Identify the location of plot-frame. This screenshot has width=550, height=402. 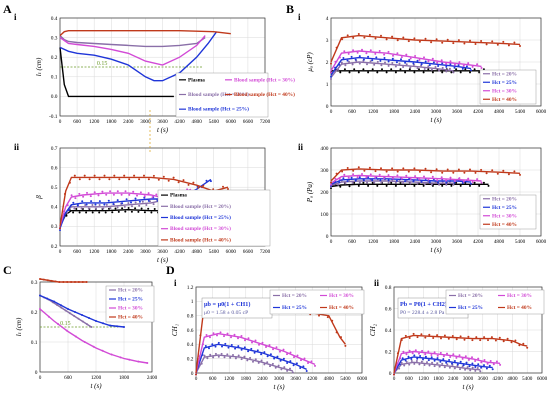
(279, 330).